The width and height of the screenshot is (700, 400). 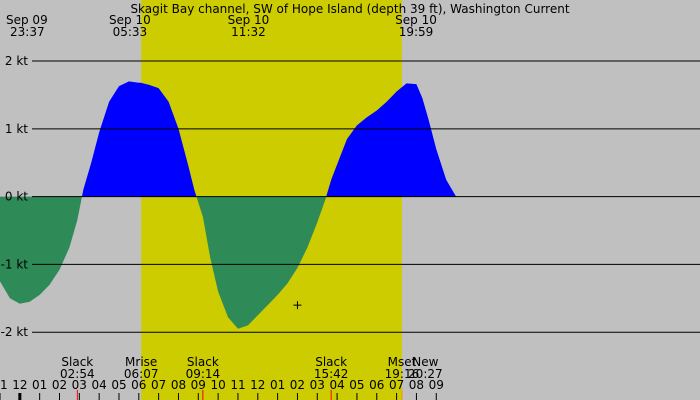 What do you see at coordinates (425, 362) in the screenshot?
I see `event-name-label: New` at bounding box center [425, 362].